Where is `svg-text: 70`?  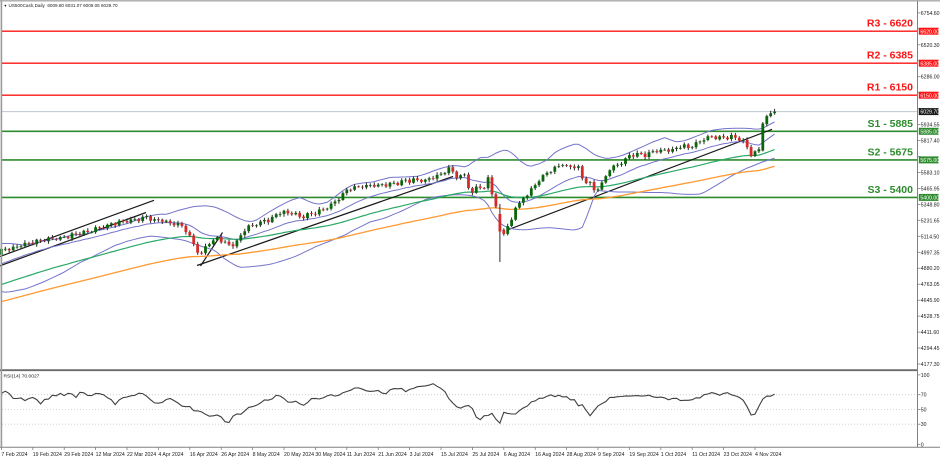 svg-text: 70 is located at coordinates (924, 396).